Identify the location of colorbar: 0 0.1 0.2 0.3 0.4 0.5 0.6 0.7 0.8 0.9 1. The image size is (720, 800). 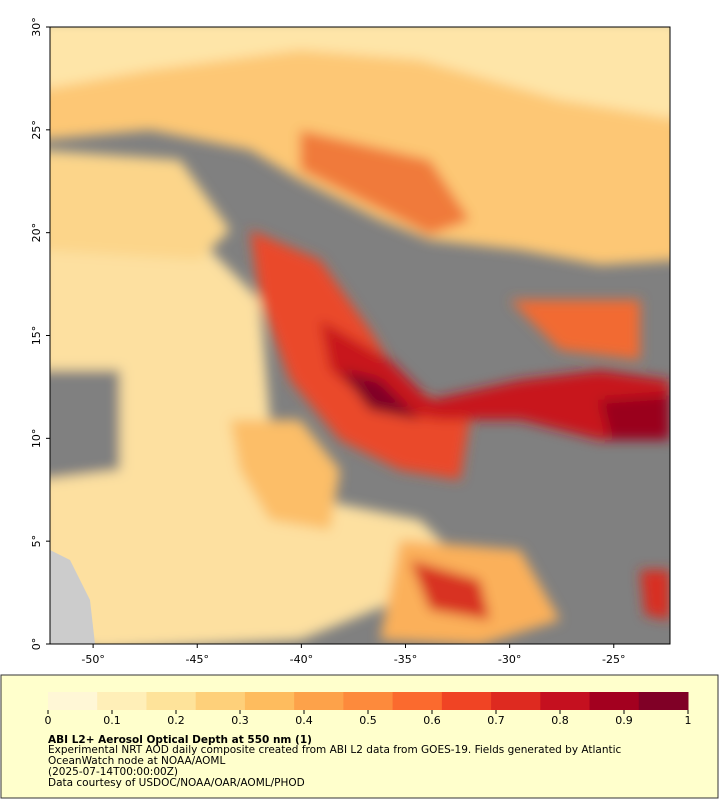
(368, 709).